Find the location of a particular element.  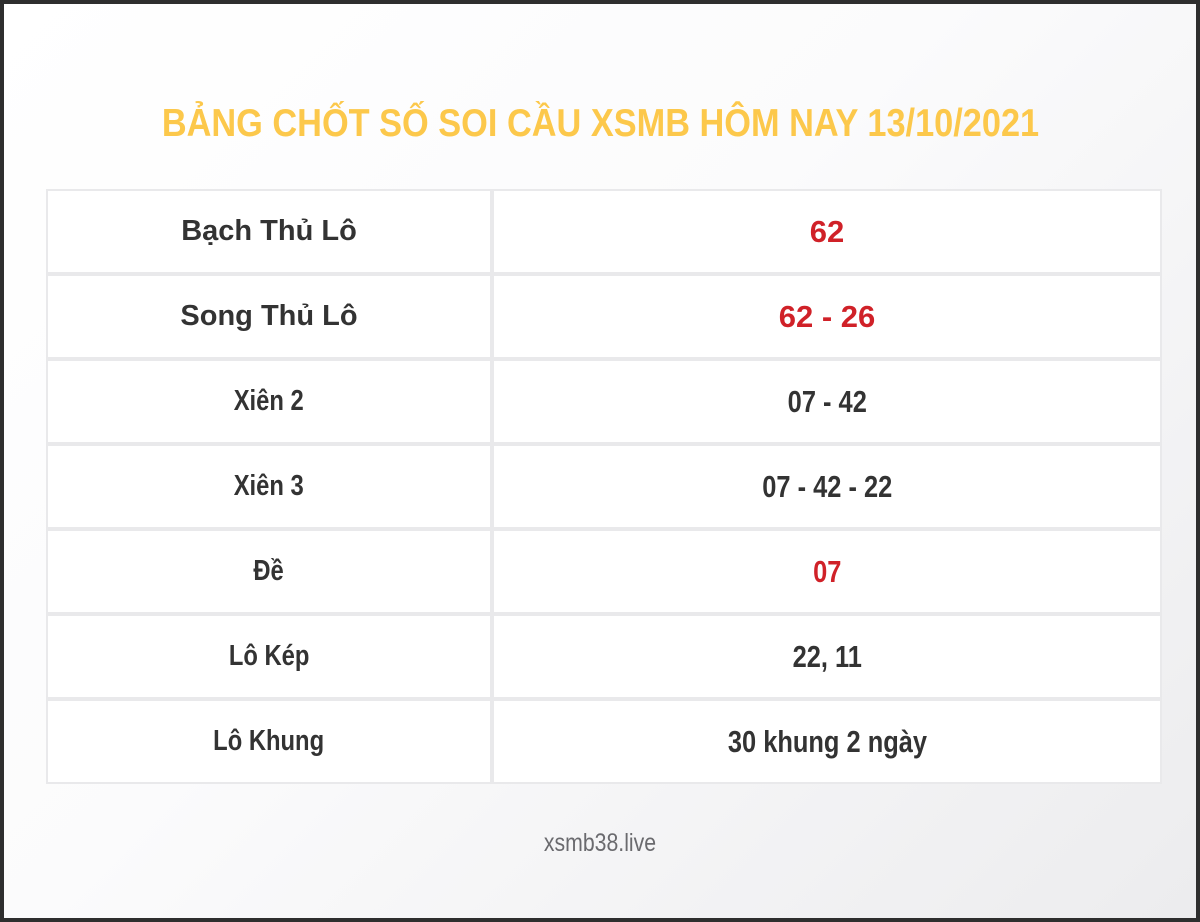

row-label-cell: Xiên 3 is located at coordinates (269, 486).